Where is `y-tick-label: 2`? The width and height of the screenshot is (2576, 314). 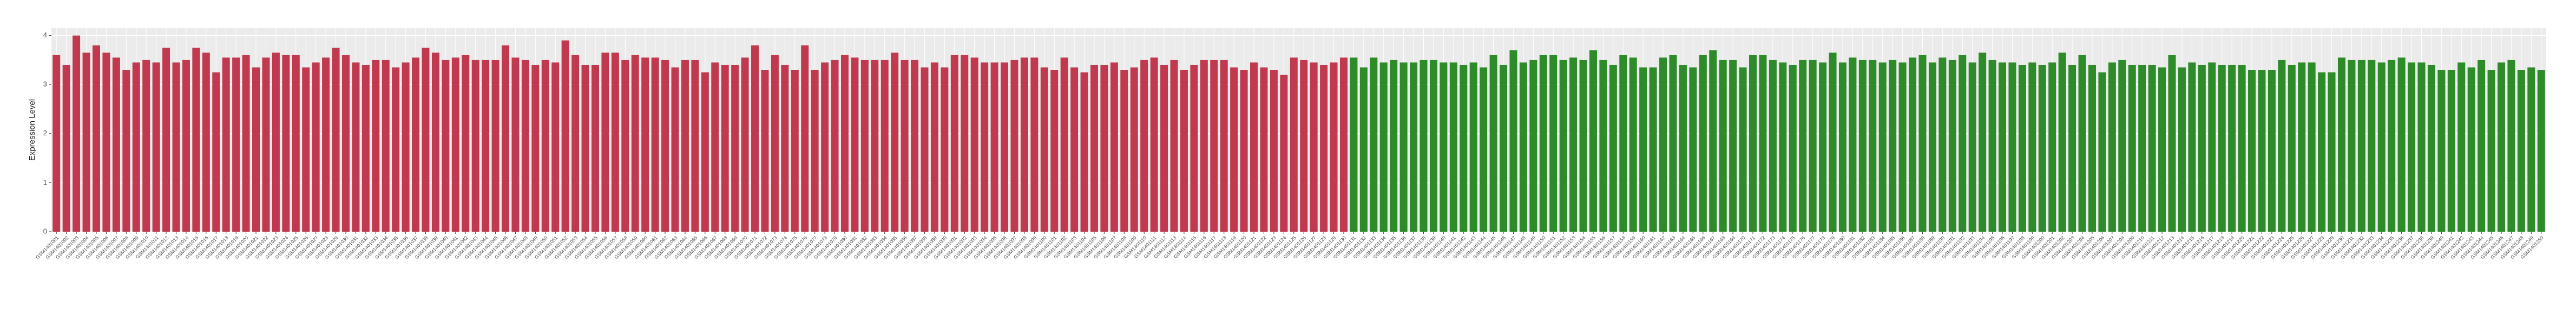 y-tick-label: 2 is located at coordinates (45, 133).